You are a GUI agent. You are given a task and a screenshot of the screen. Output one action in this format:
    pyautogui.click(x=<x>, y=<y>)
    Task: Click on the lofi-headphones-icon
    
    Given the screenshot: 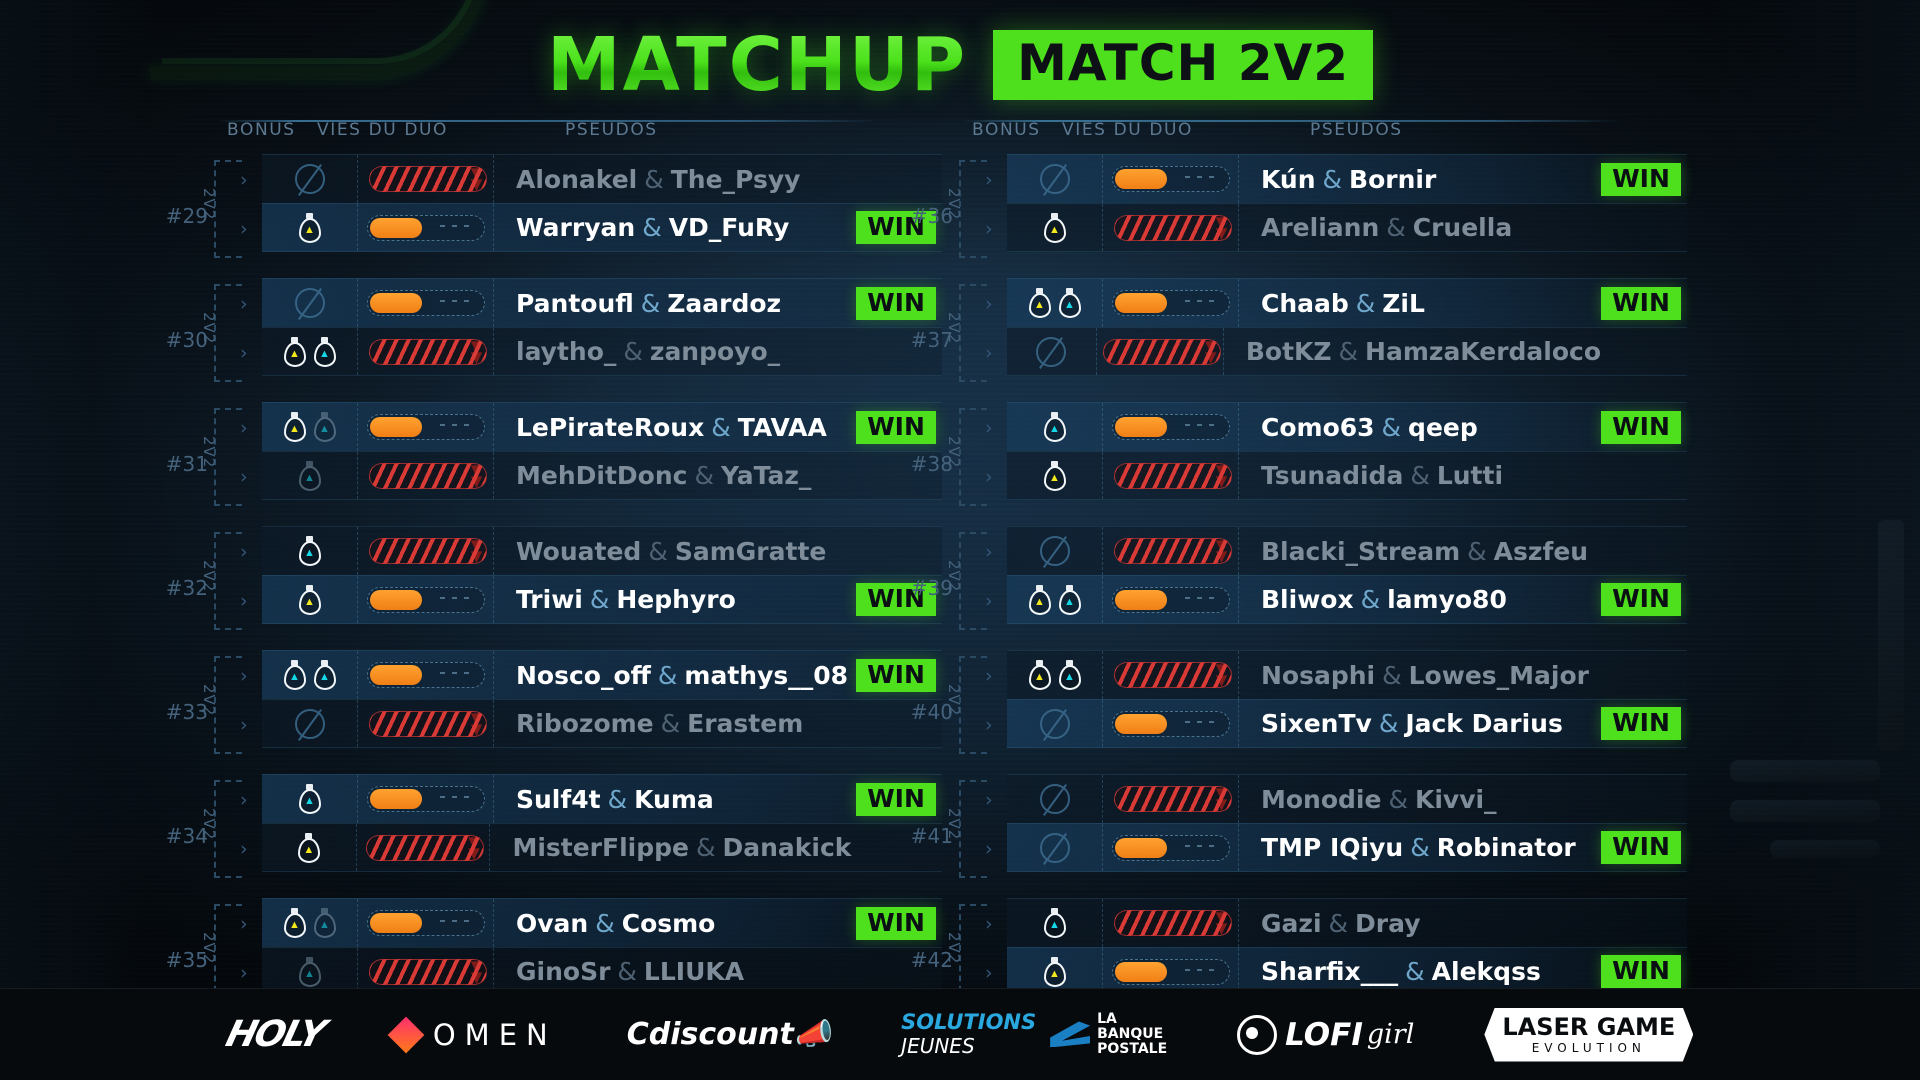 What is the action you would take?
    pyautogui.click(x=1257, y=1034)
    